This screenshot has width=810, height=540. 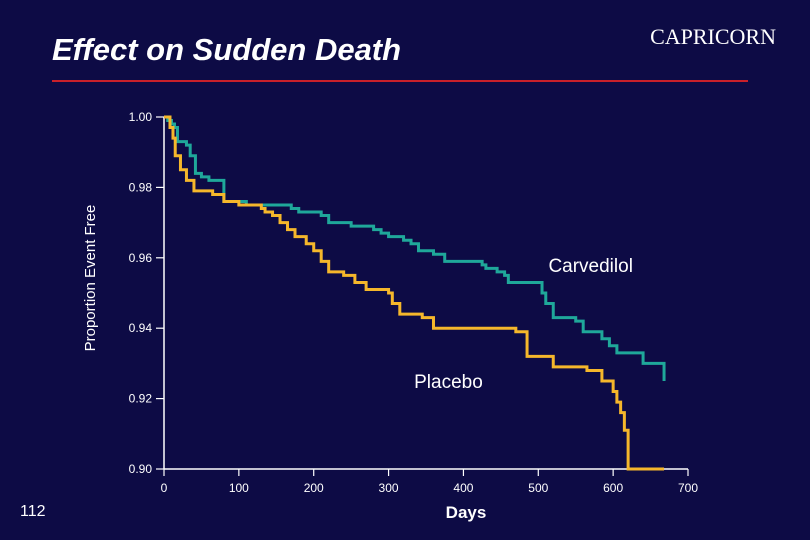 I want to click on slide-title: Effect on Sudden Death, so click(x=227, y=49).